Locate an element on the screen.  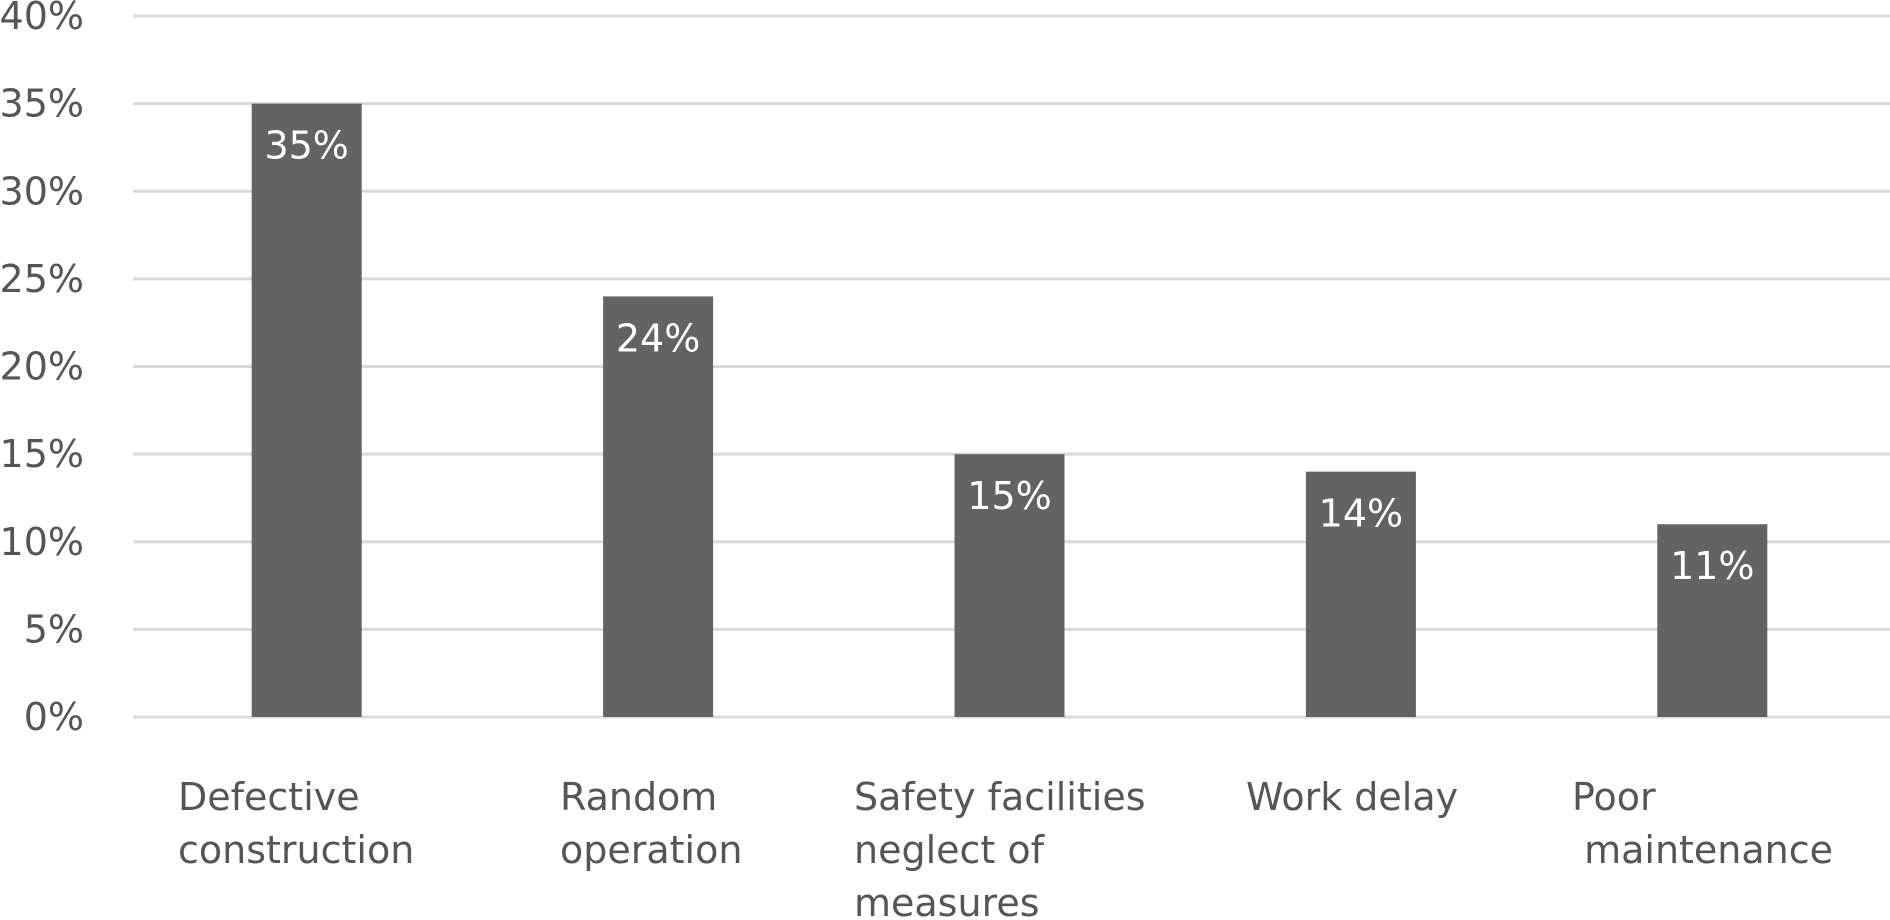
category-label-line: operation is located at coordinates (651, 850).